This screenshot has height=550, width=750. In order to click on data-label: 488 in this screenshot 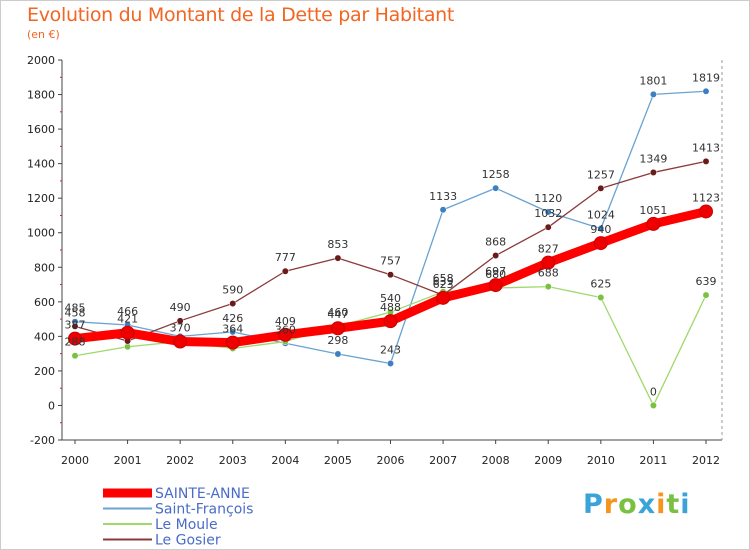, I will do `click(390, 307)`.